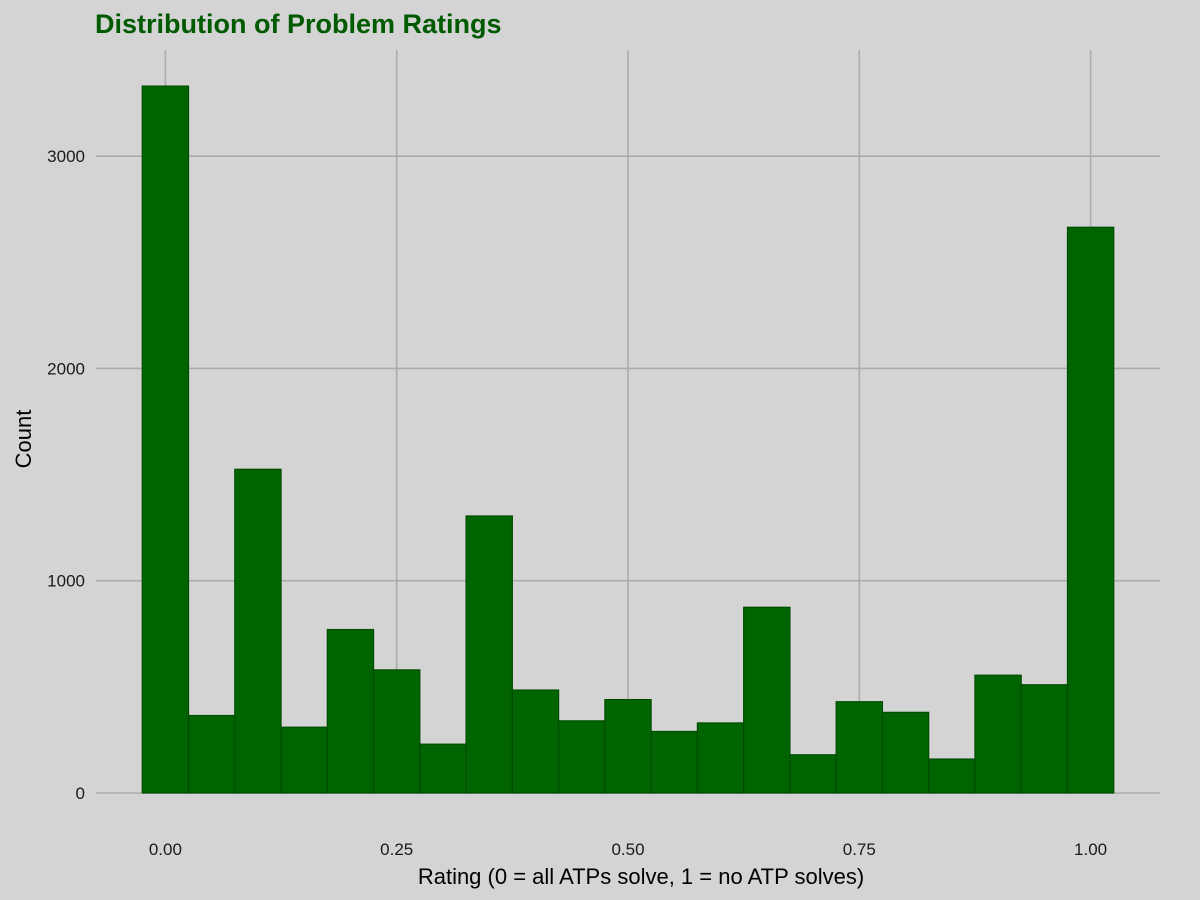 This screenshot has height=900, width=1200. I want to click on x-tick-label: 0.75, so click(859, 849).